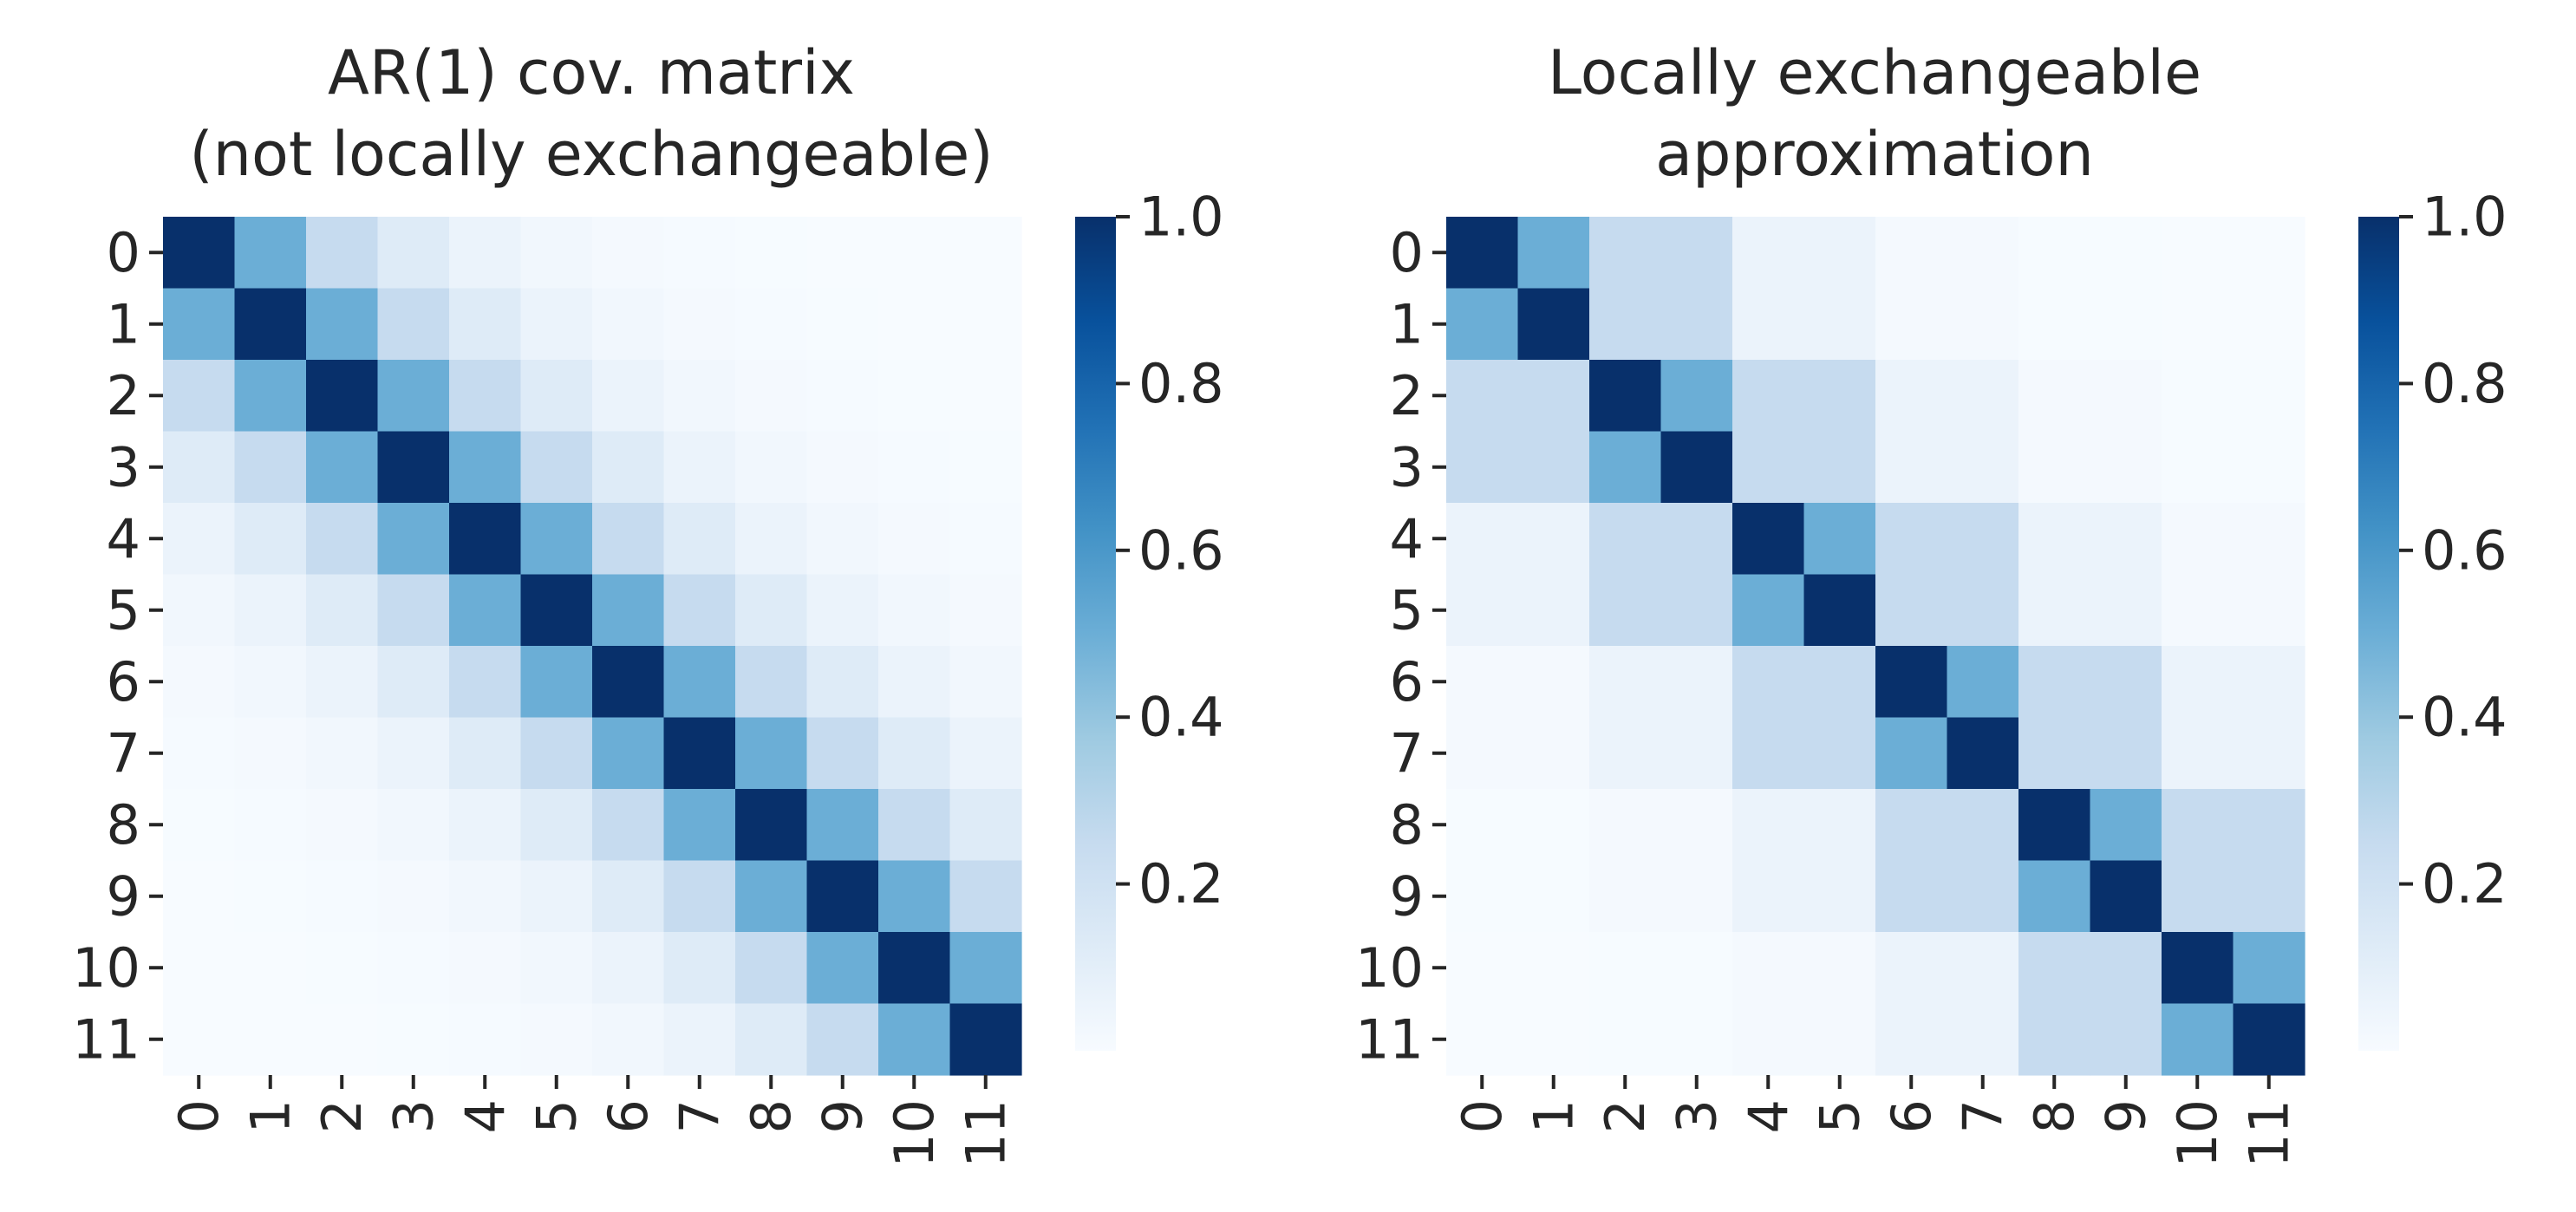 The image size is (2576, 1212). I want to click on colorbar, so click(2379, 634).